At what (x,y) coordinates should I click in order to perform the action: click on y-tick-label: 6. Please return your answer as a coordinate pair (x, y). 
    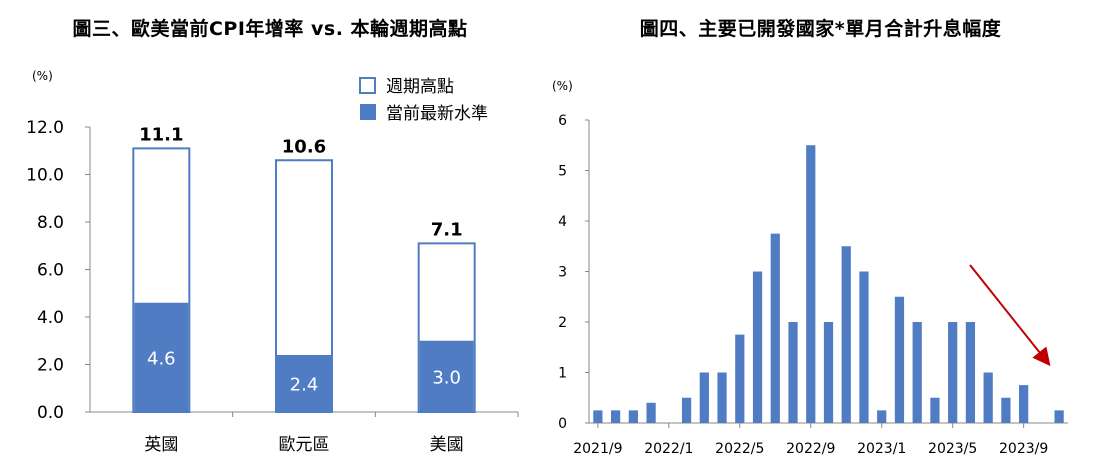
    Looking at the image, I should click on (562, 121).